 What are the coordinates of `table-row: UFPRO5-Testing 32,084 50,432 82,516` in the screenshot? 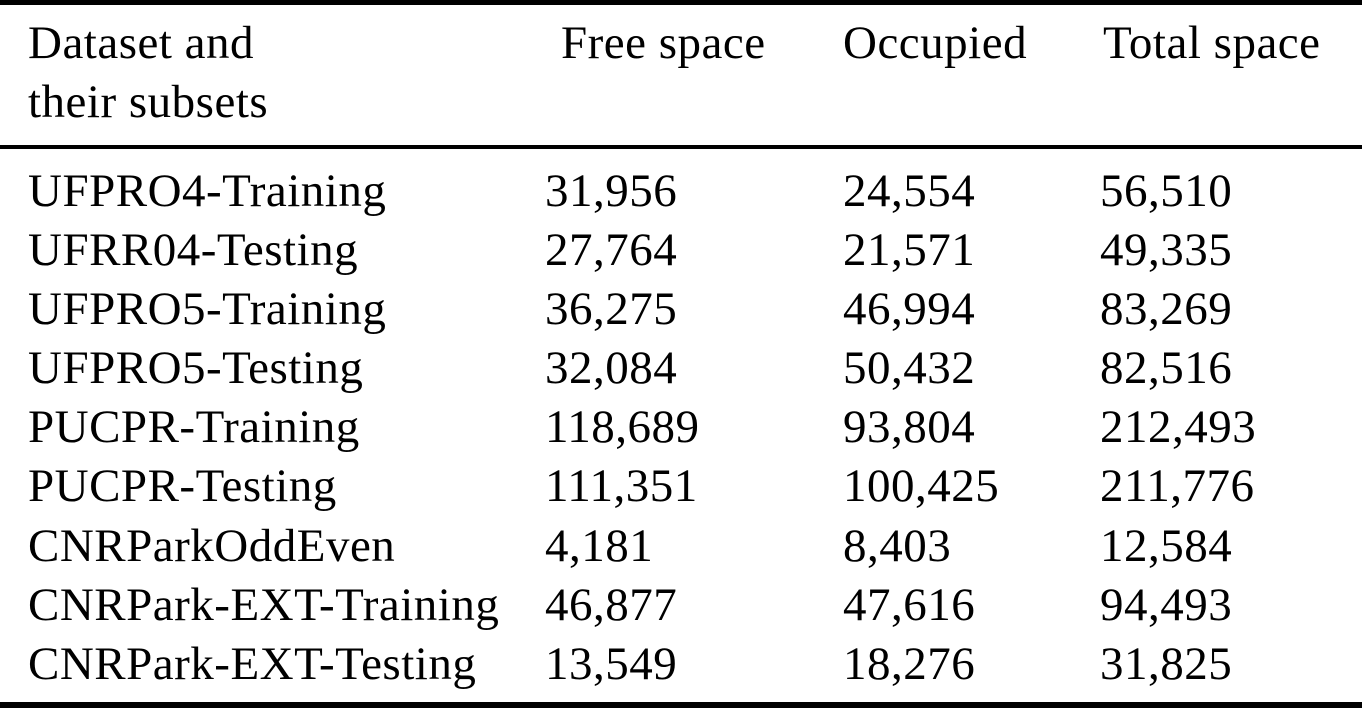 It's located at (681, 368).